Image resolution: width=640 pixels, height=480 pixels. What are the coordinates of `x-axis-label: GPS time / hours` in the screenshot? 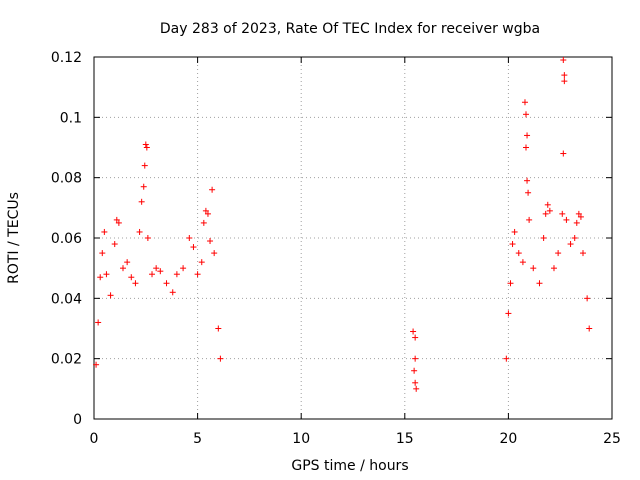 It's located at (349, 466).